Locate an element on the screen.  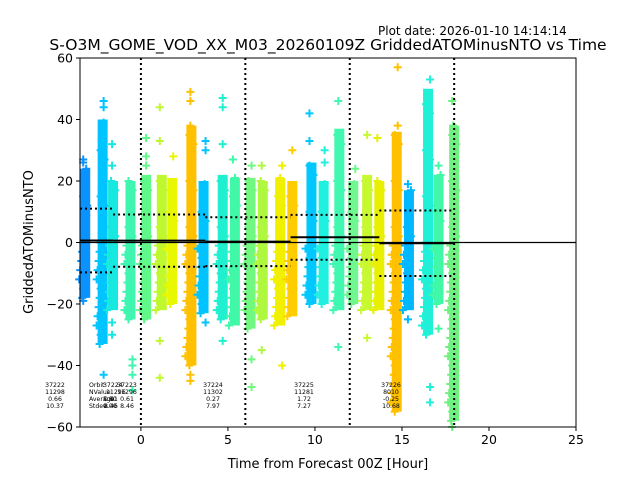
stat-overlap-extra: 0.00 is located at coordinates (110, 406).